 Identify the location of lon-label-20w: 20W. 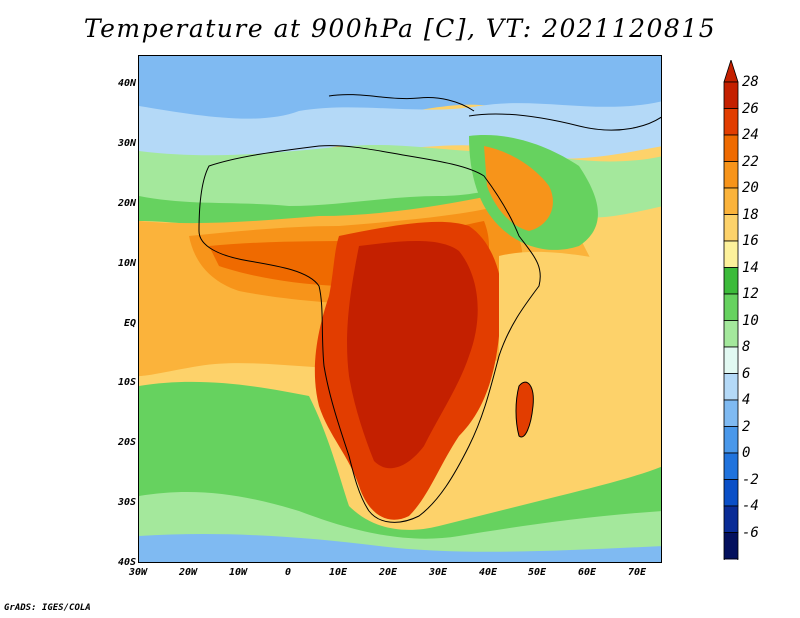
(188, 572).